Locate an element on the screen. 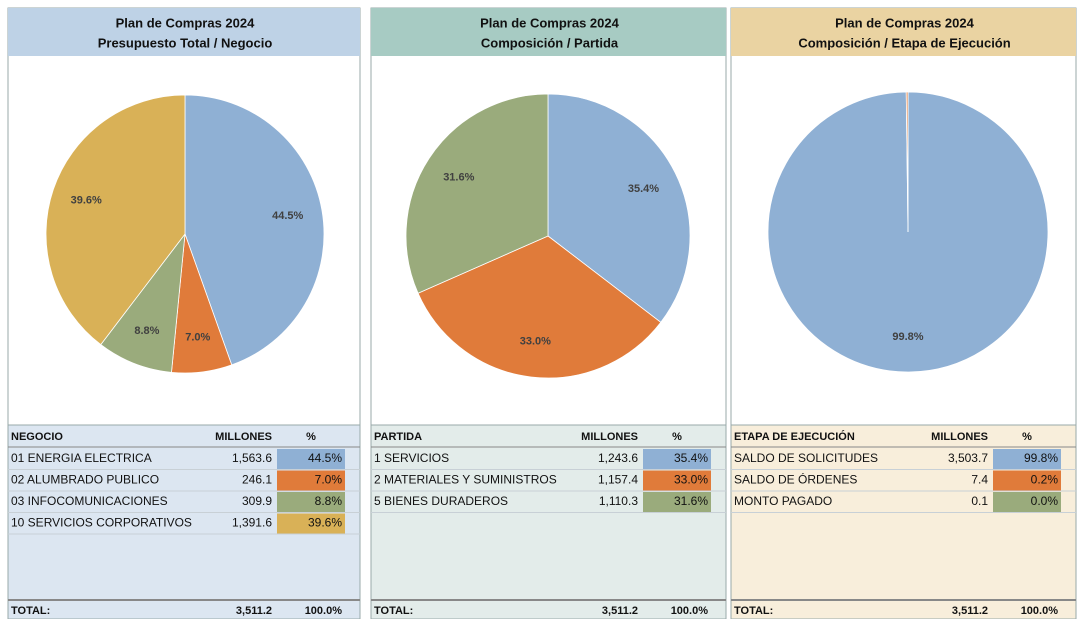 This screenshot has width=1078, height=619. data-label: 7.0% is located at coordinates (197, 337).